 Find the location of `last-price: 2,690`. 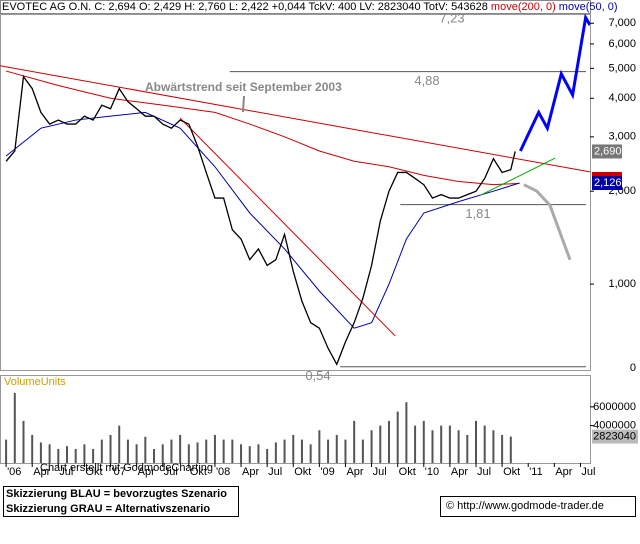

last-price: 2,690 is located at coordinates (608, 151).